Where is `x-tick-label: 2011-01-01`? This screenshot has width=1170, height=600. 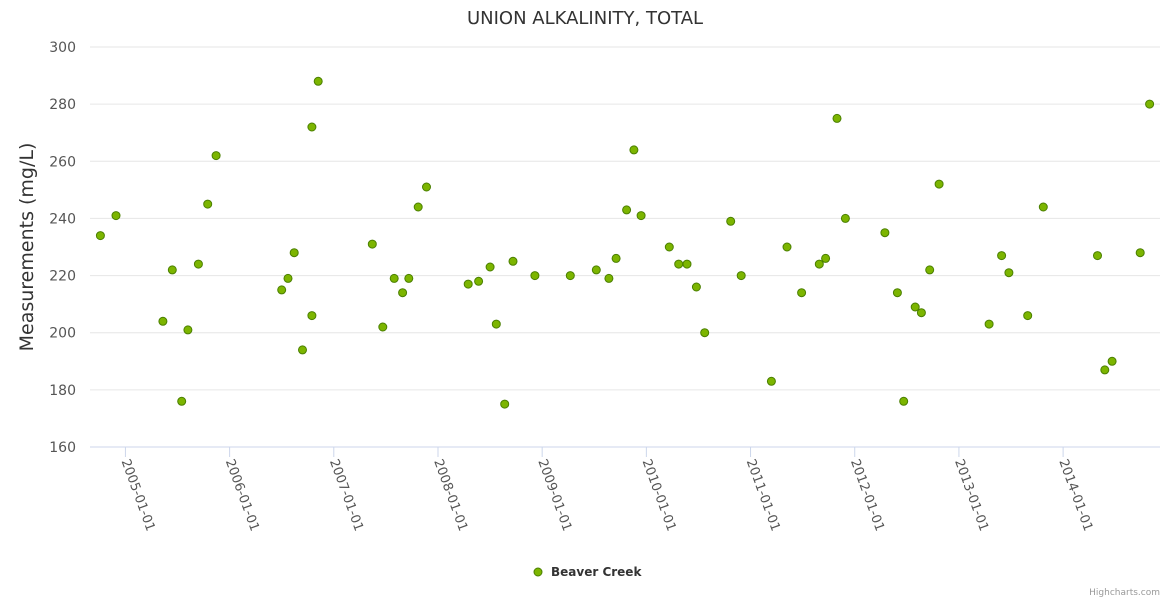 x-tick-label: 2011-01-01 is located at coordinates (763, 495).